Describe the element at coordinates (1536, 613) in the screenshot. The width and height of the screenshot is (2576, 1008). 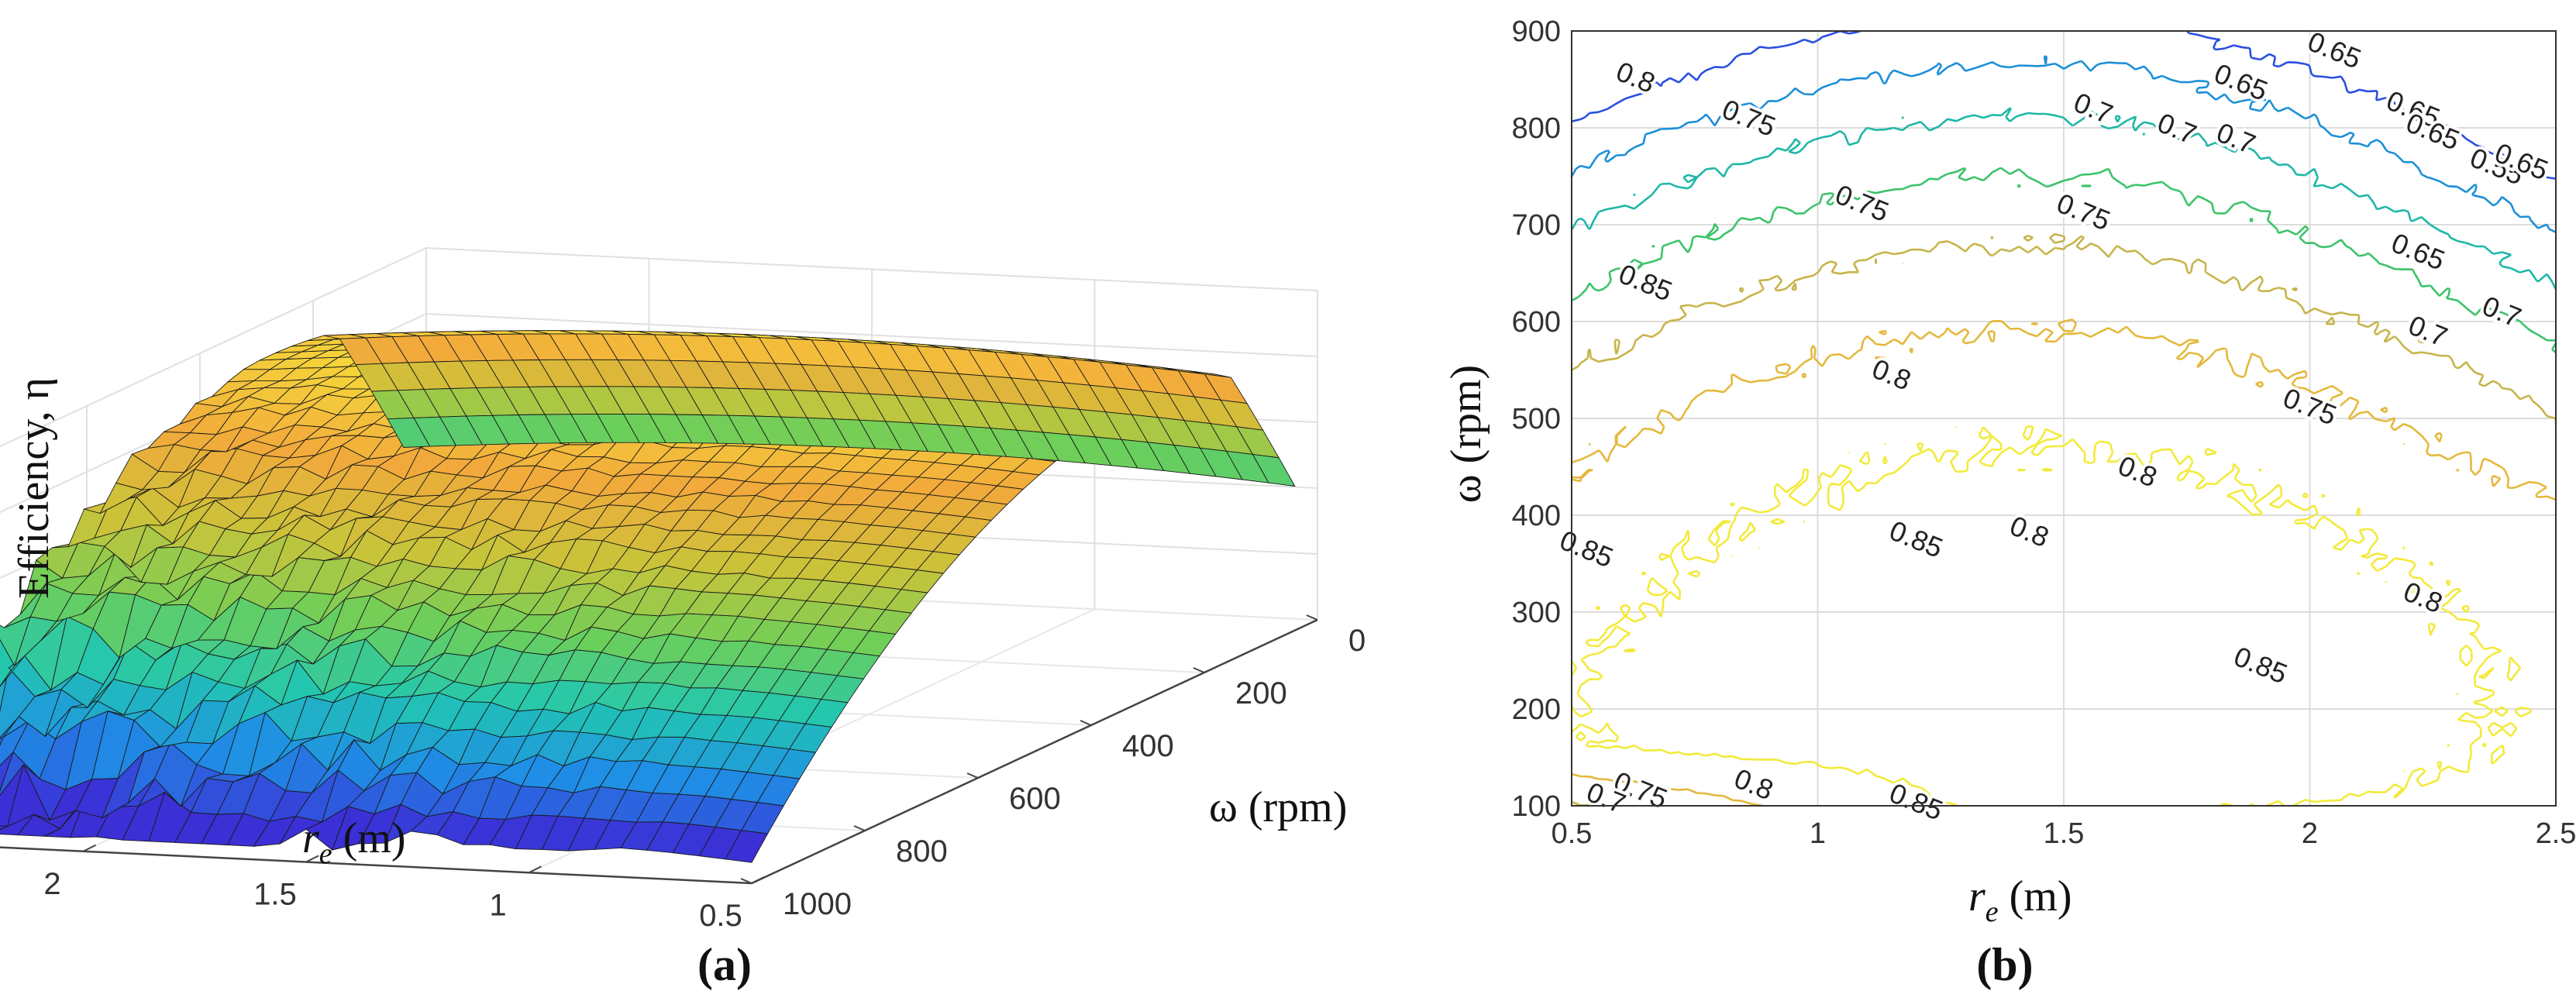
I see `y-tick-label: 300` at that location.